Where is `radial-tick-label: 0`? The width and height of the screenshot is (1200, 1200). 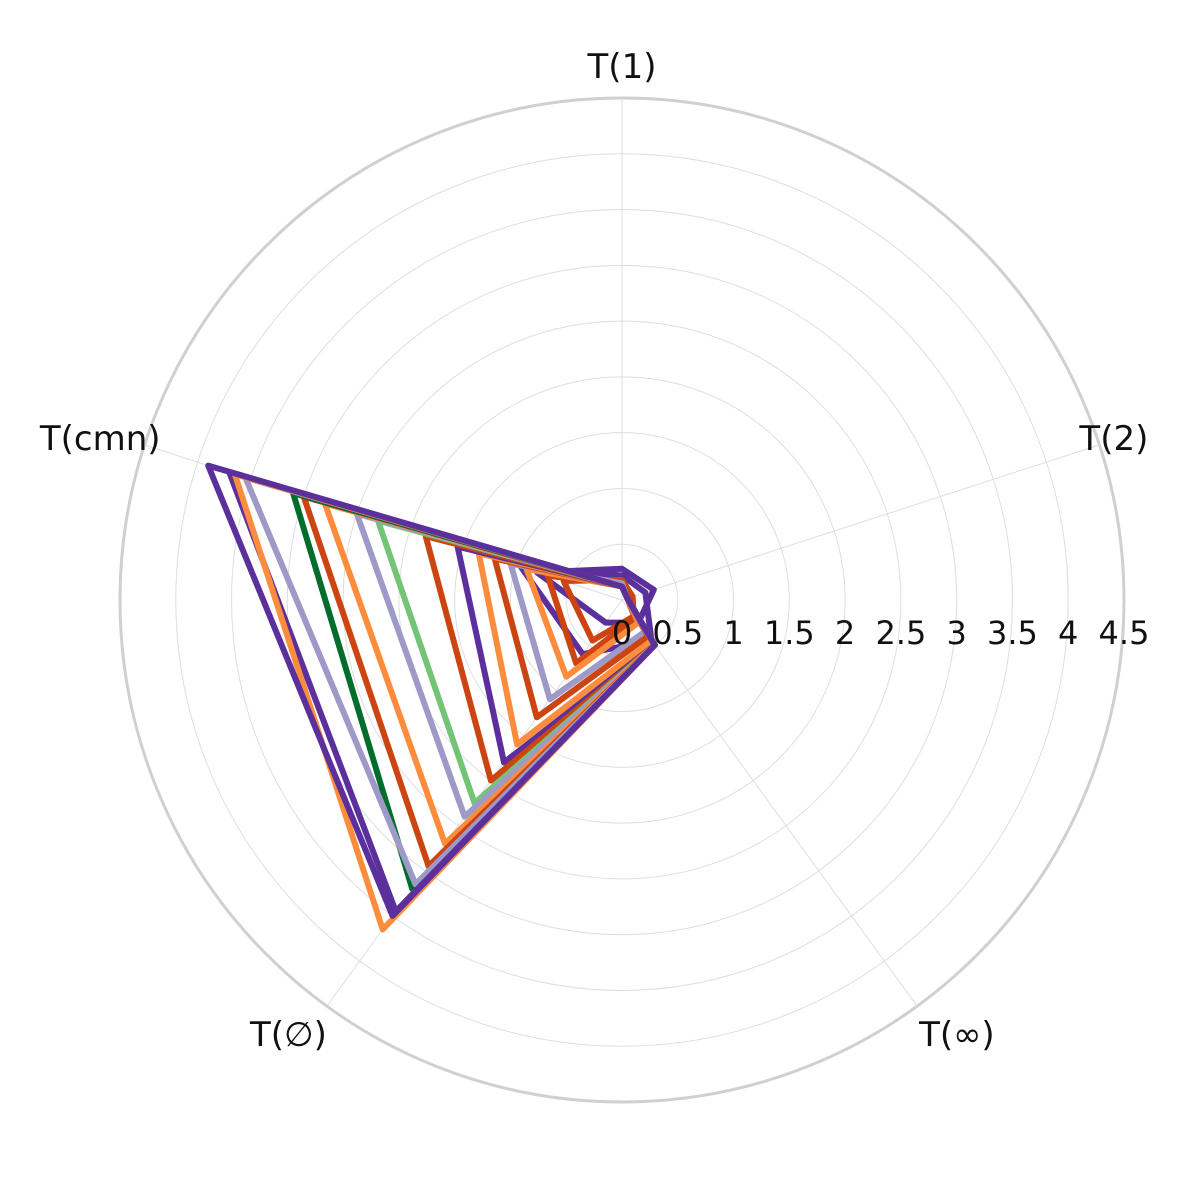
radial-tick-label: 0 is located at coordinates (622, 633).